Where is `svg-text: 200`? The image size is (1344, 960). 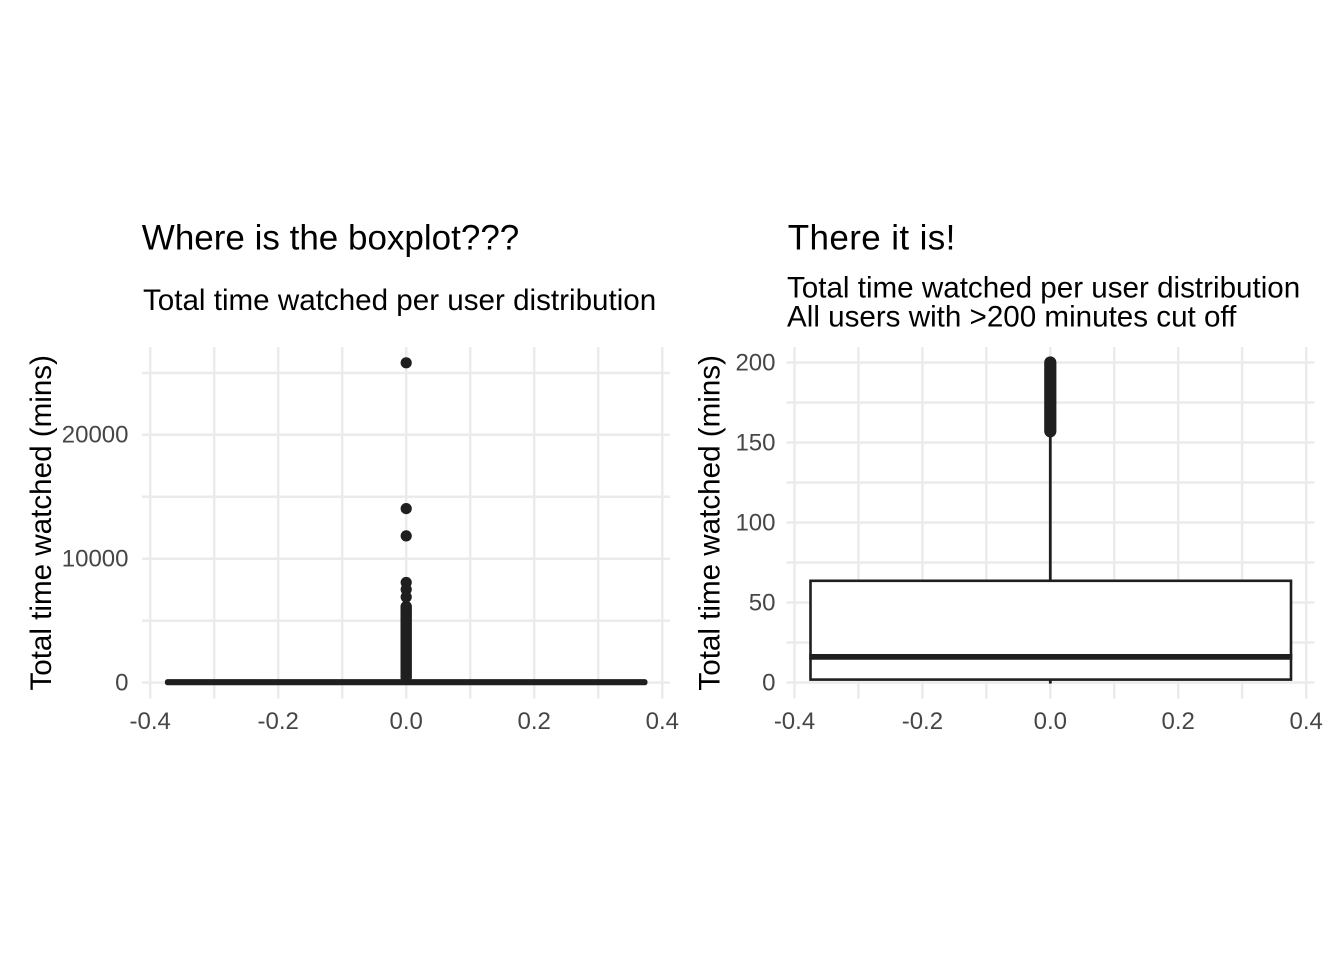 svg-text: 200 is located at coordinates (755, 362).